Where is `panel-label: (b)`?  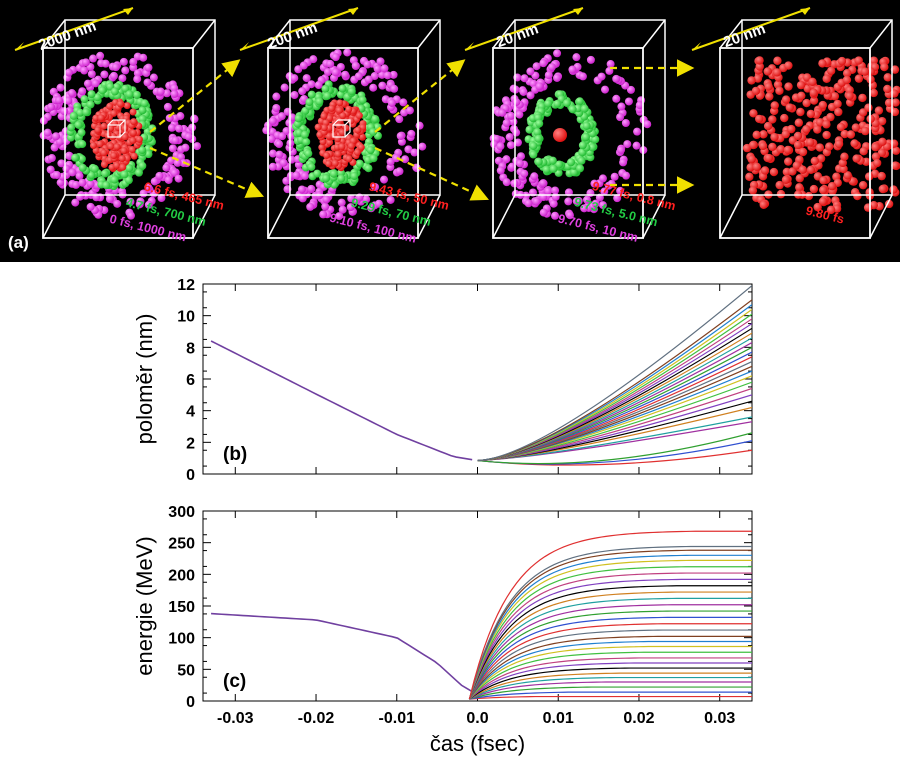 panel-label: (b) is located at coordinates (235, 454).